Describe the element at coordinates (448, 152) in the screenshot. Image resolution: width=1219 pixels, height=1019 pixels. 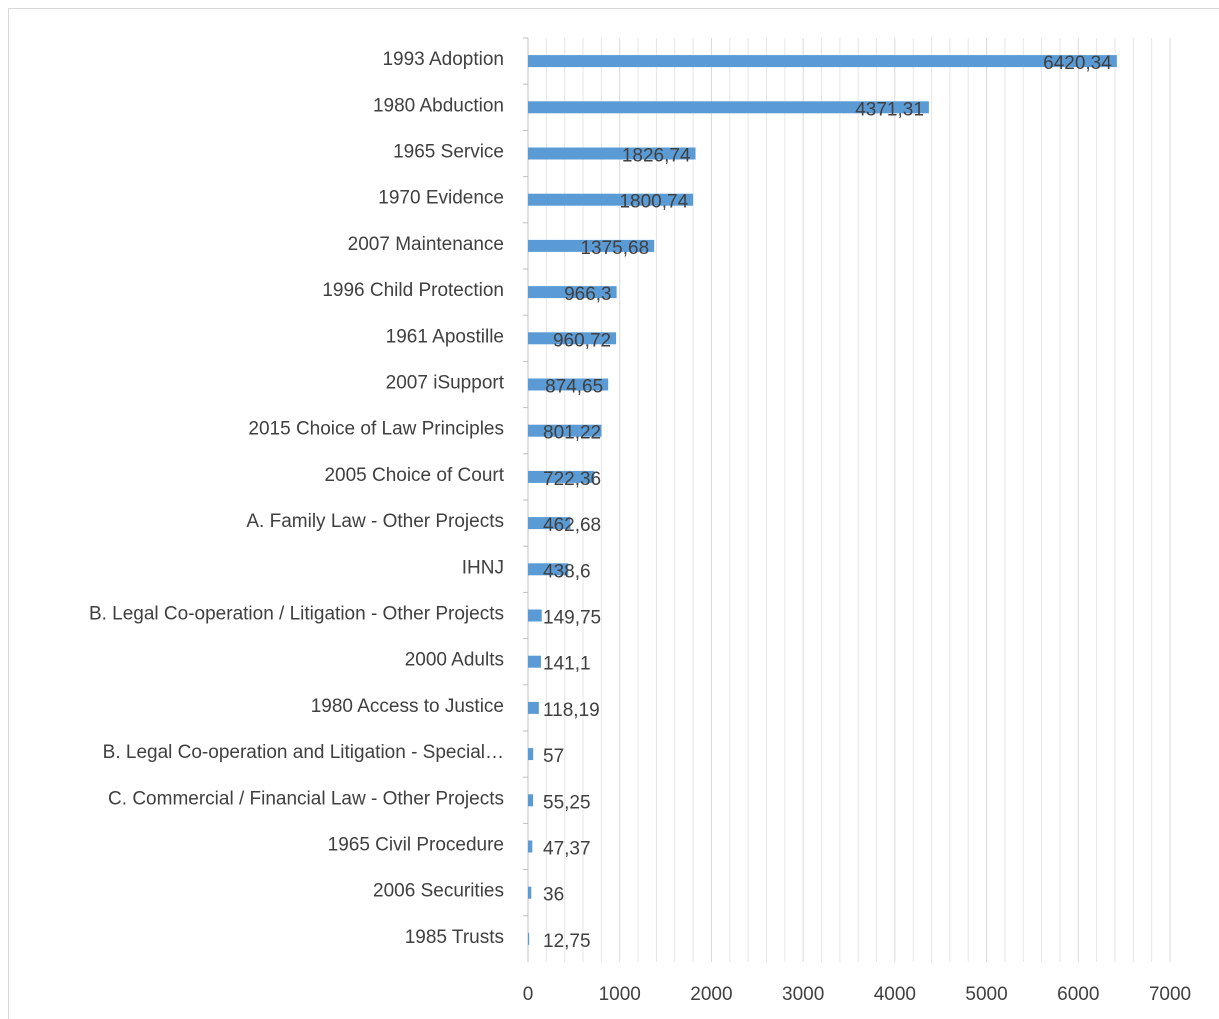
I see `y-tick-label: 1965 Service` at that location.